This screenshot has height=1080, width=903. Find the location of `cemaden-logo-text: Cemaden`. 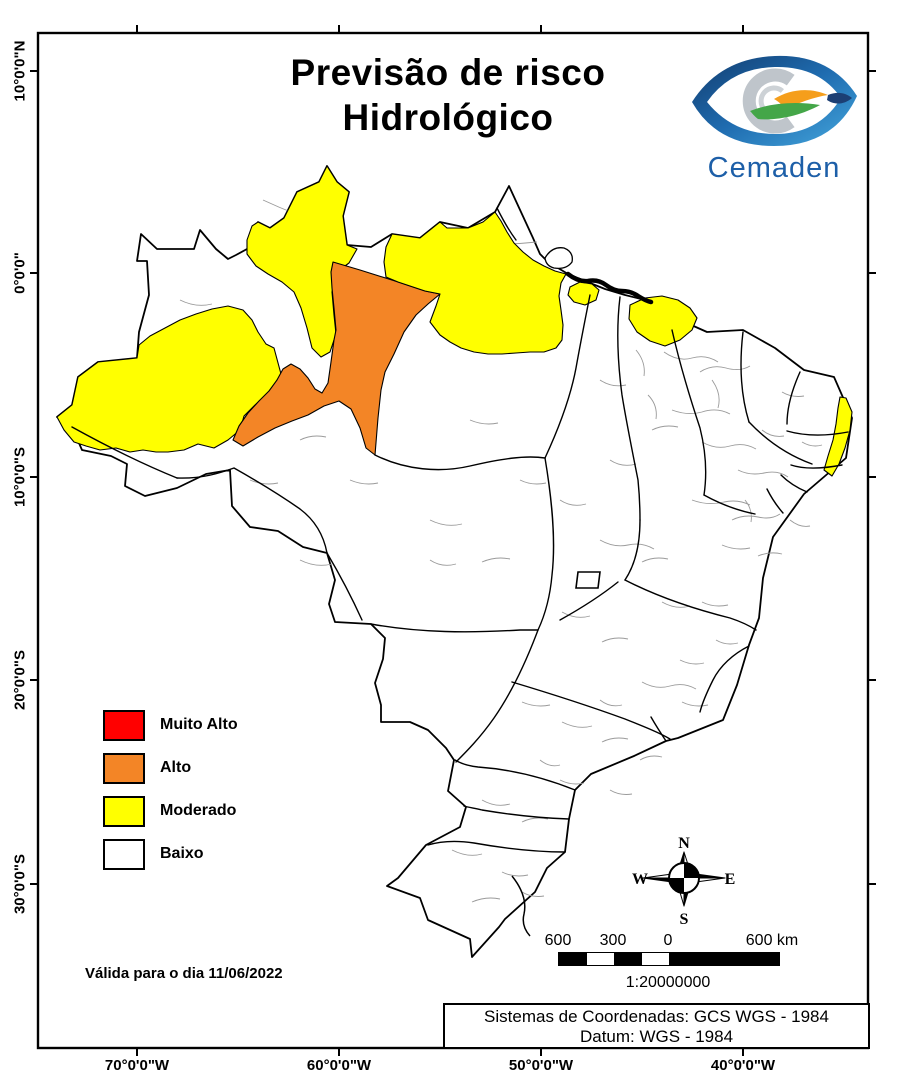

cemaden-logo-text: Cemaden is located at coordinates (774, 168).